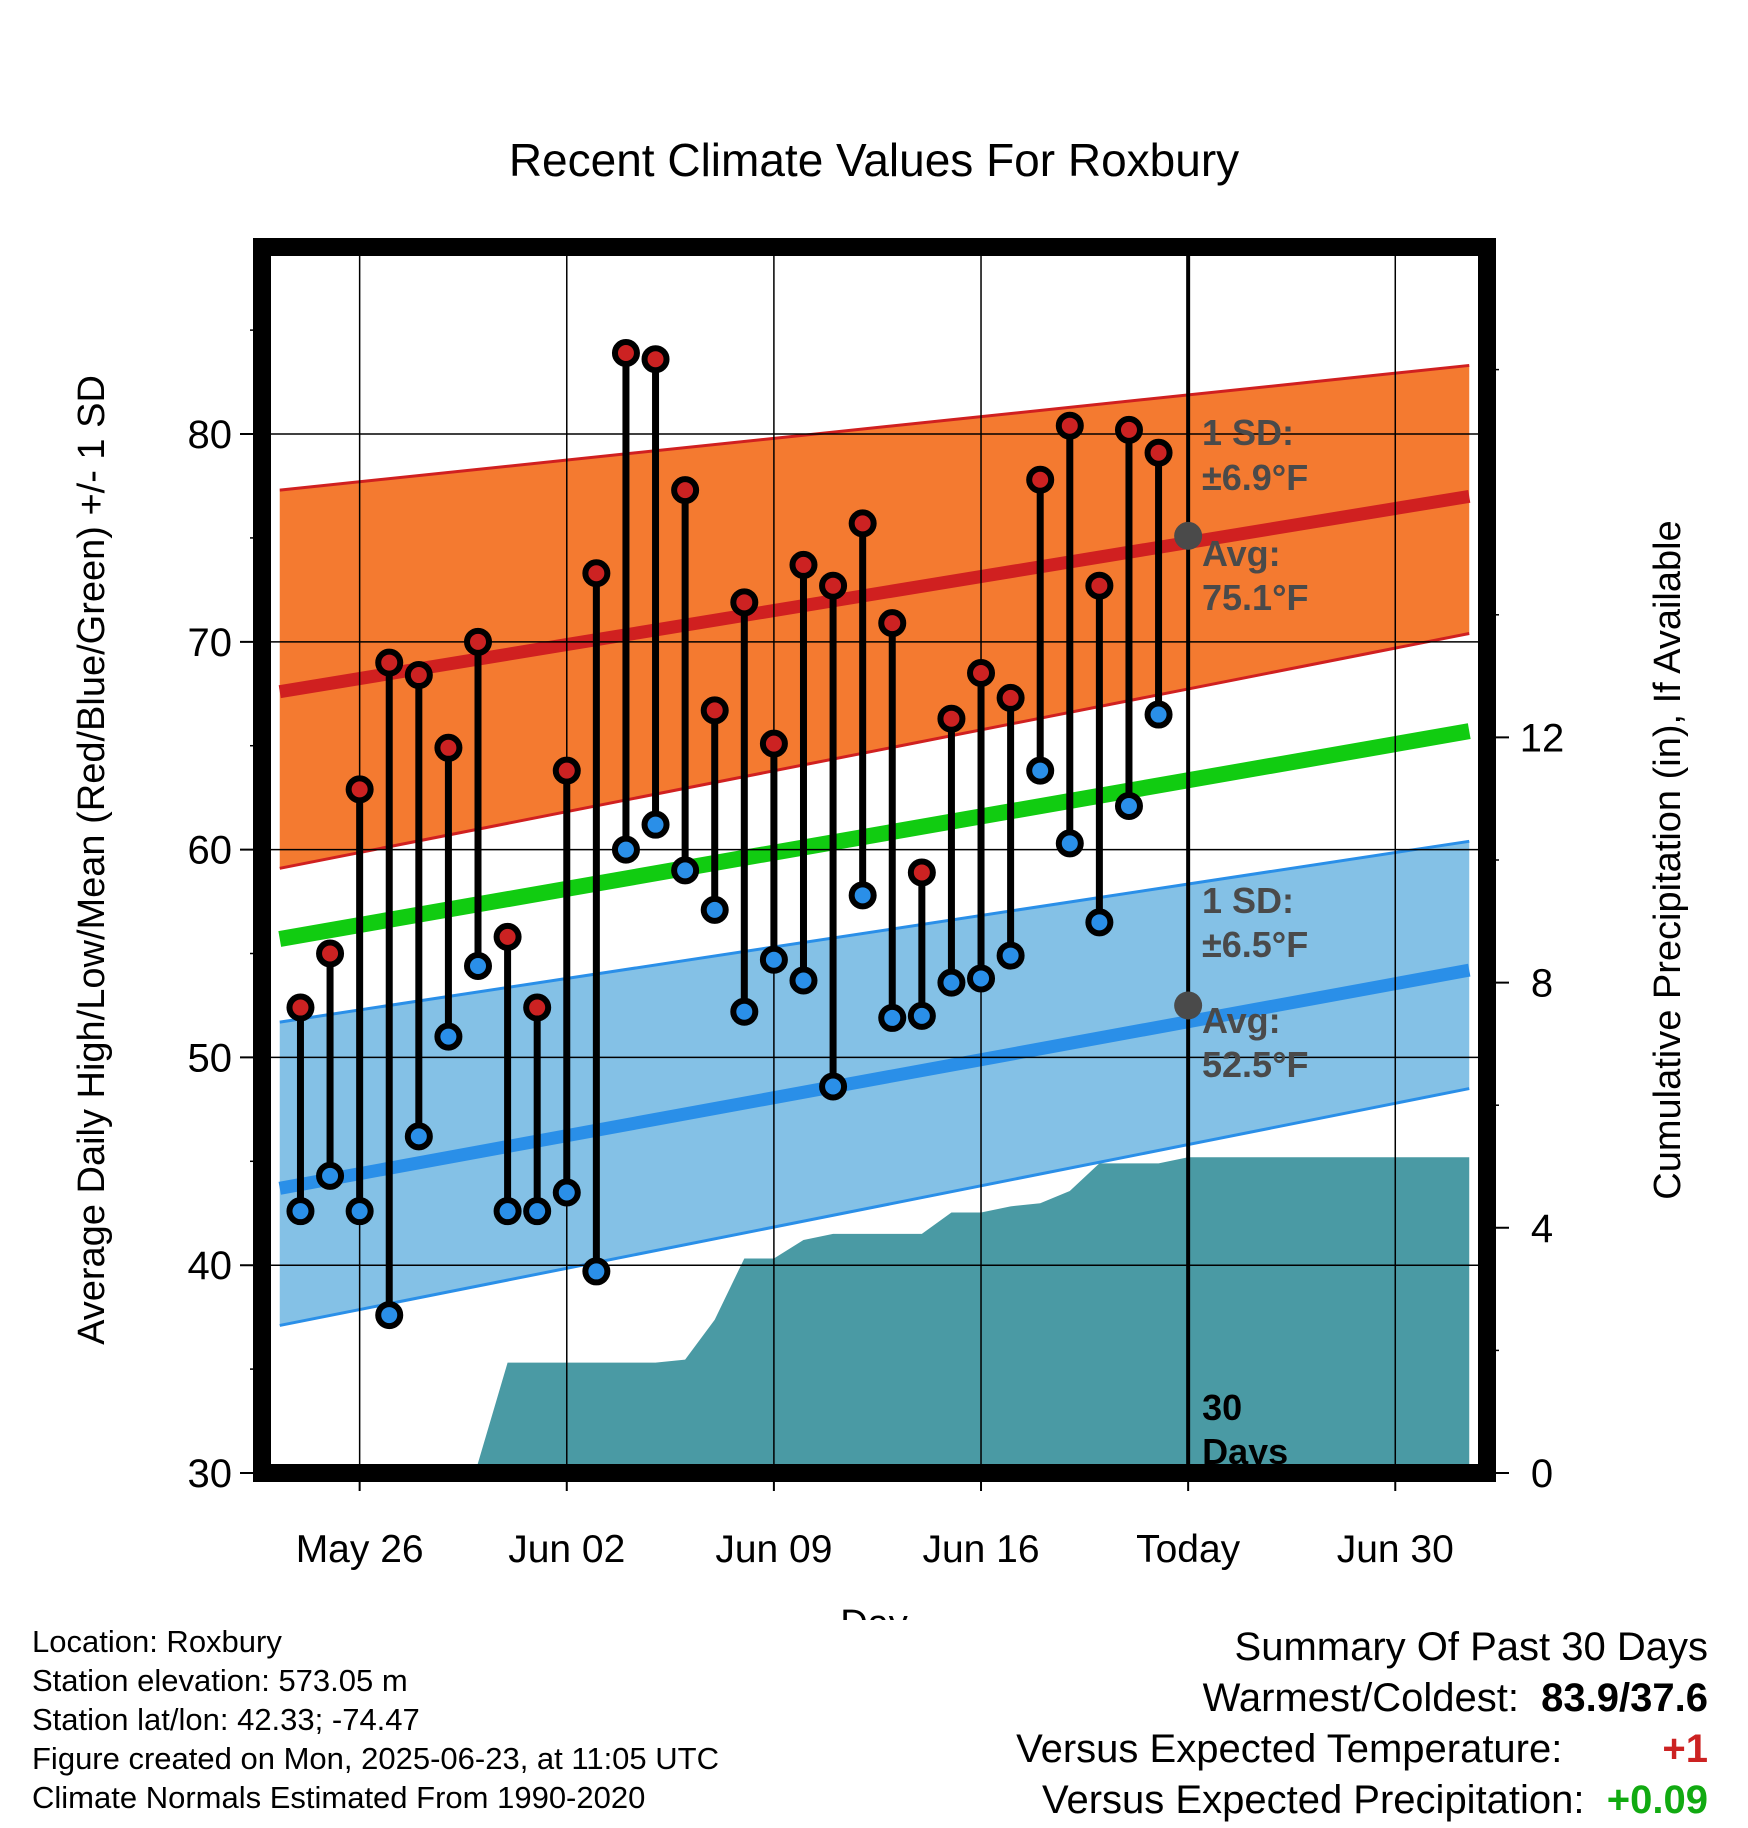  Describe the element at coordinates (972, 1315) in the screenshot. I see `precip-area` at that location.